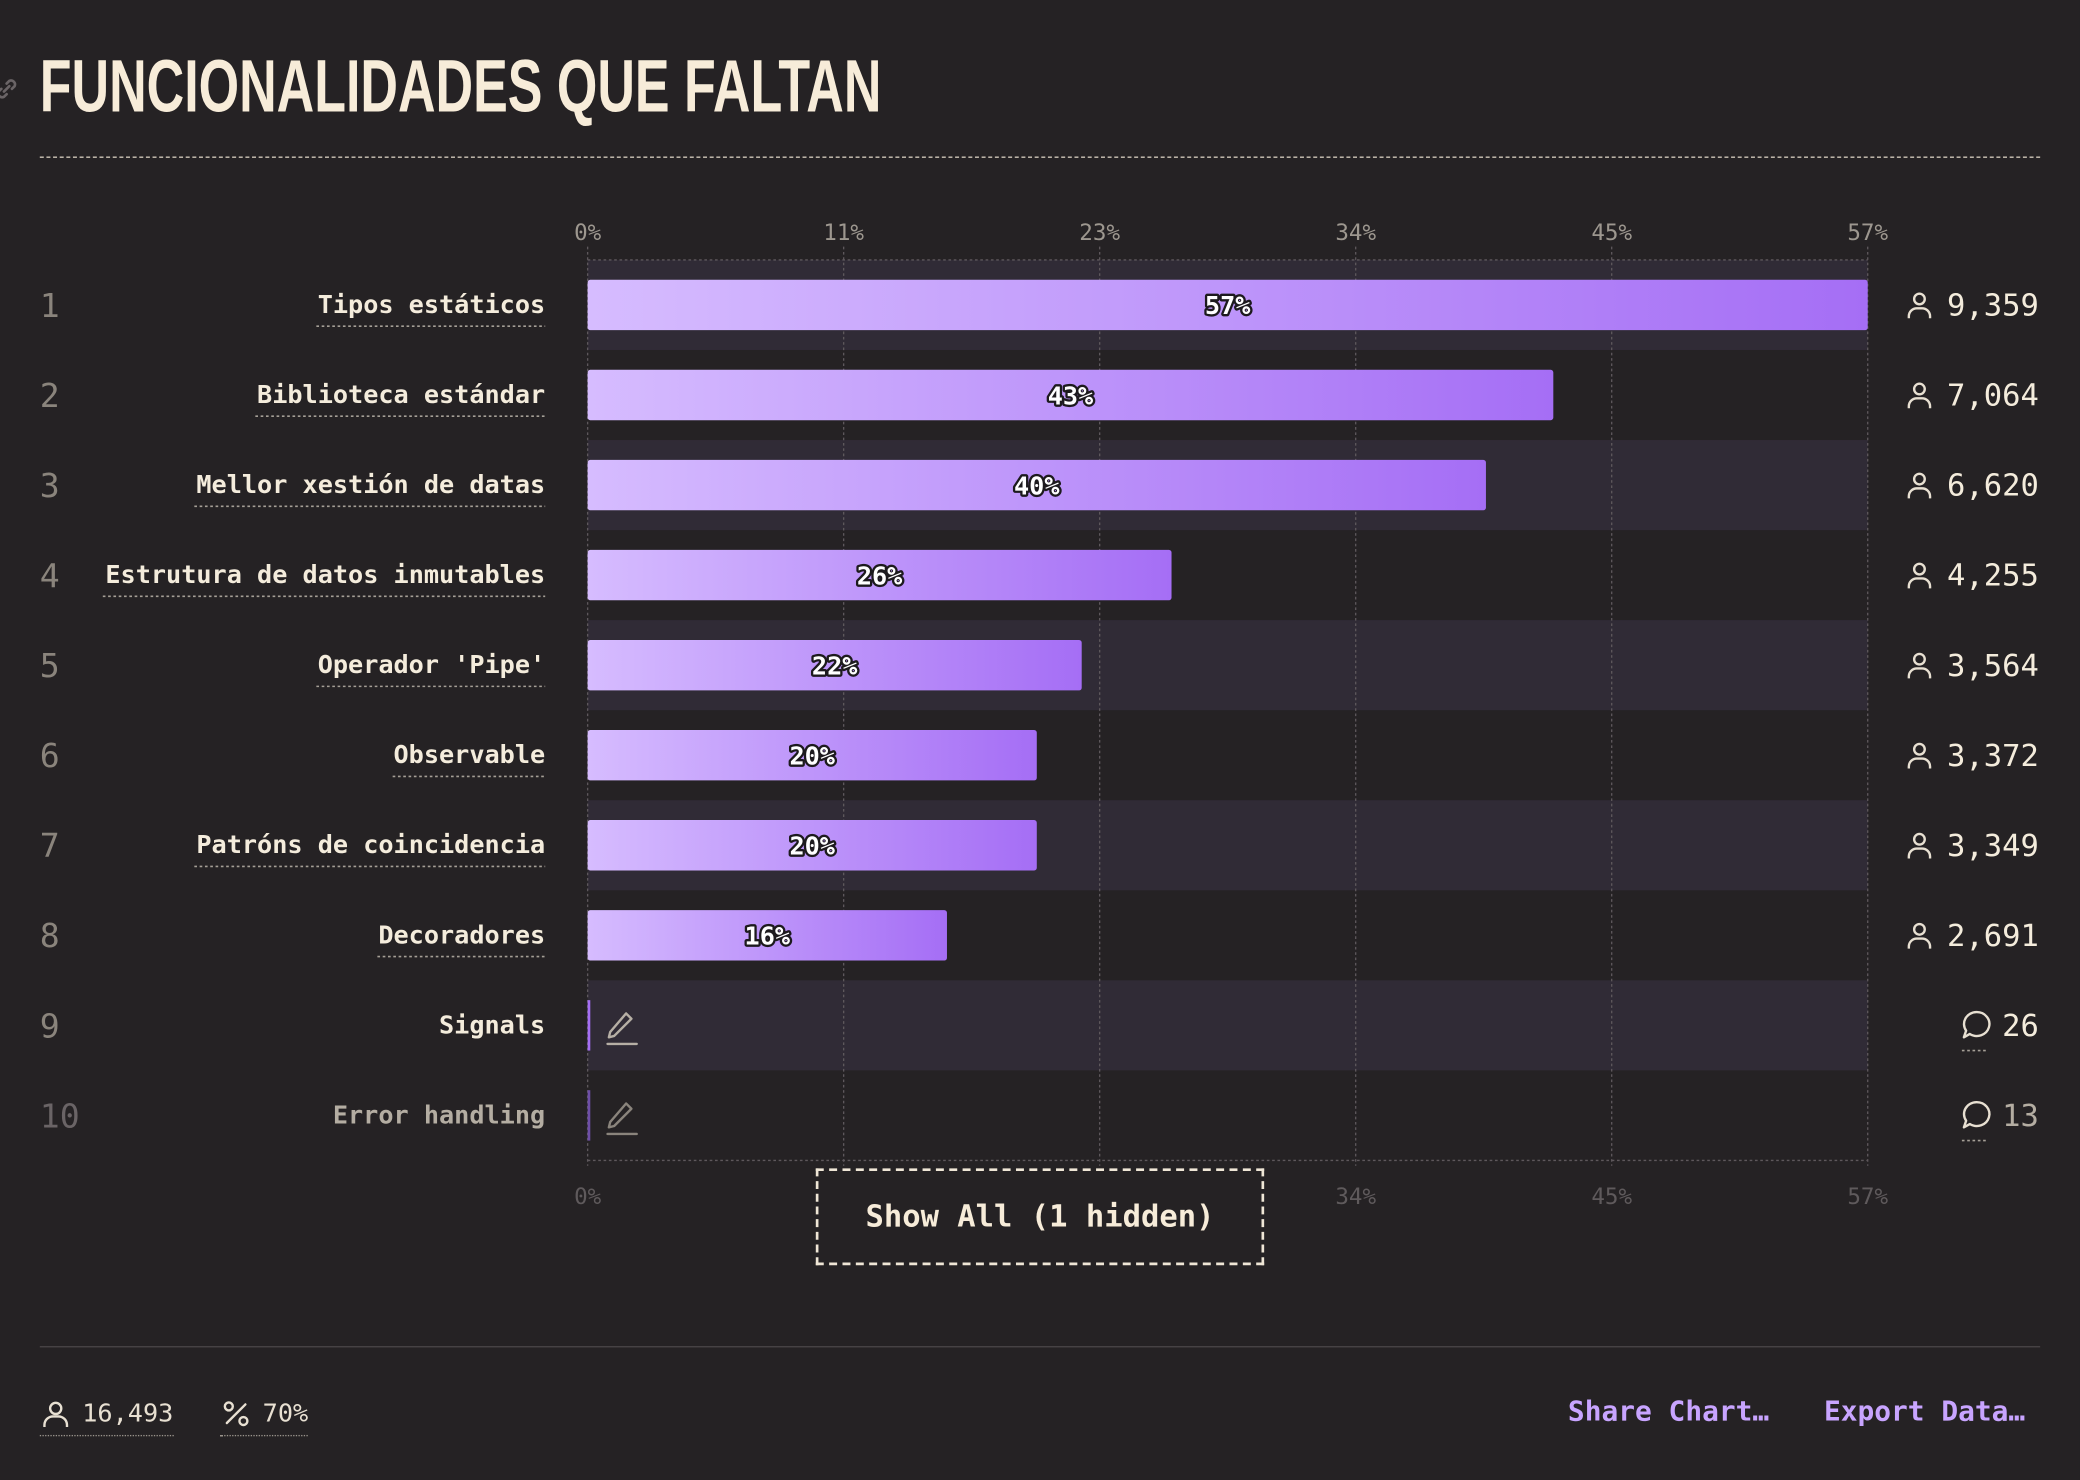 This screenshot has height=1480, width=2080. I want to click on chart-row: 6 Observable 20% 3,372, so click(1039, 755).